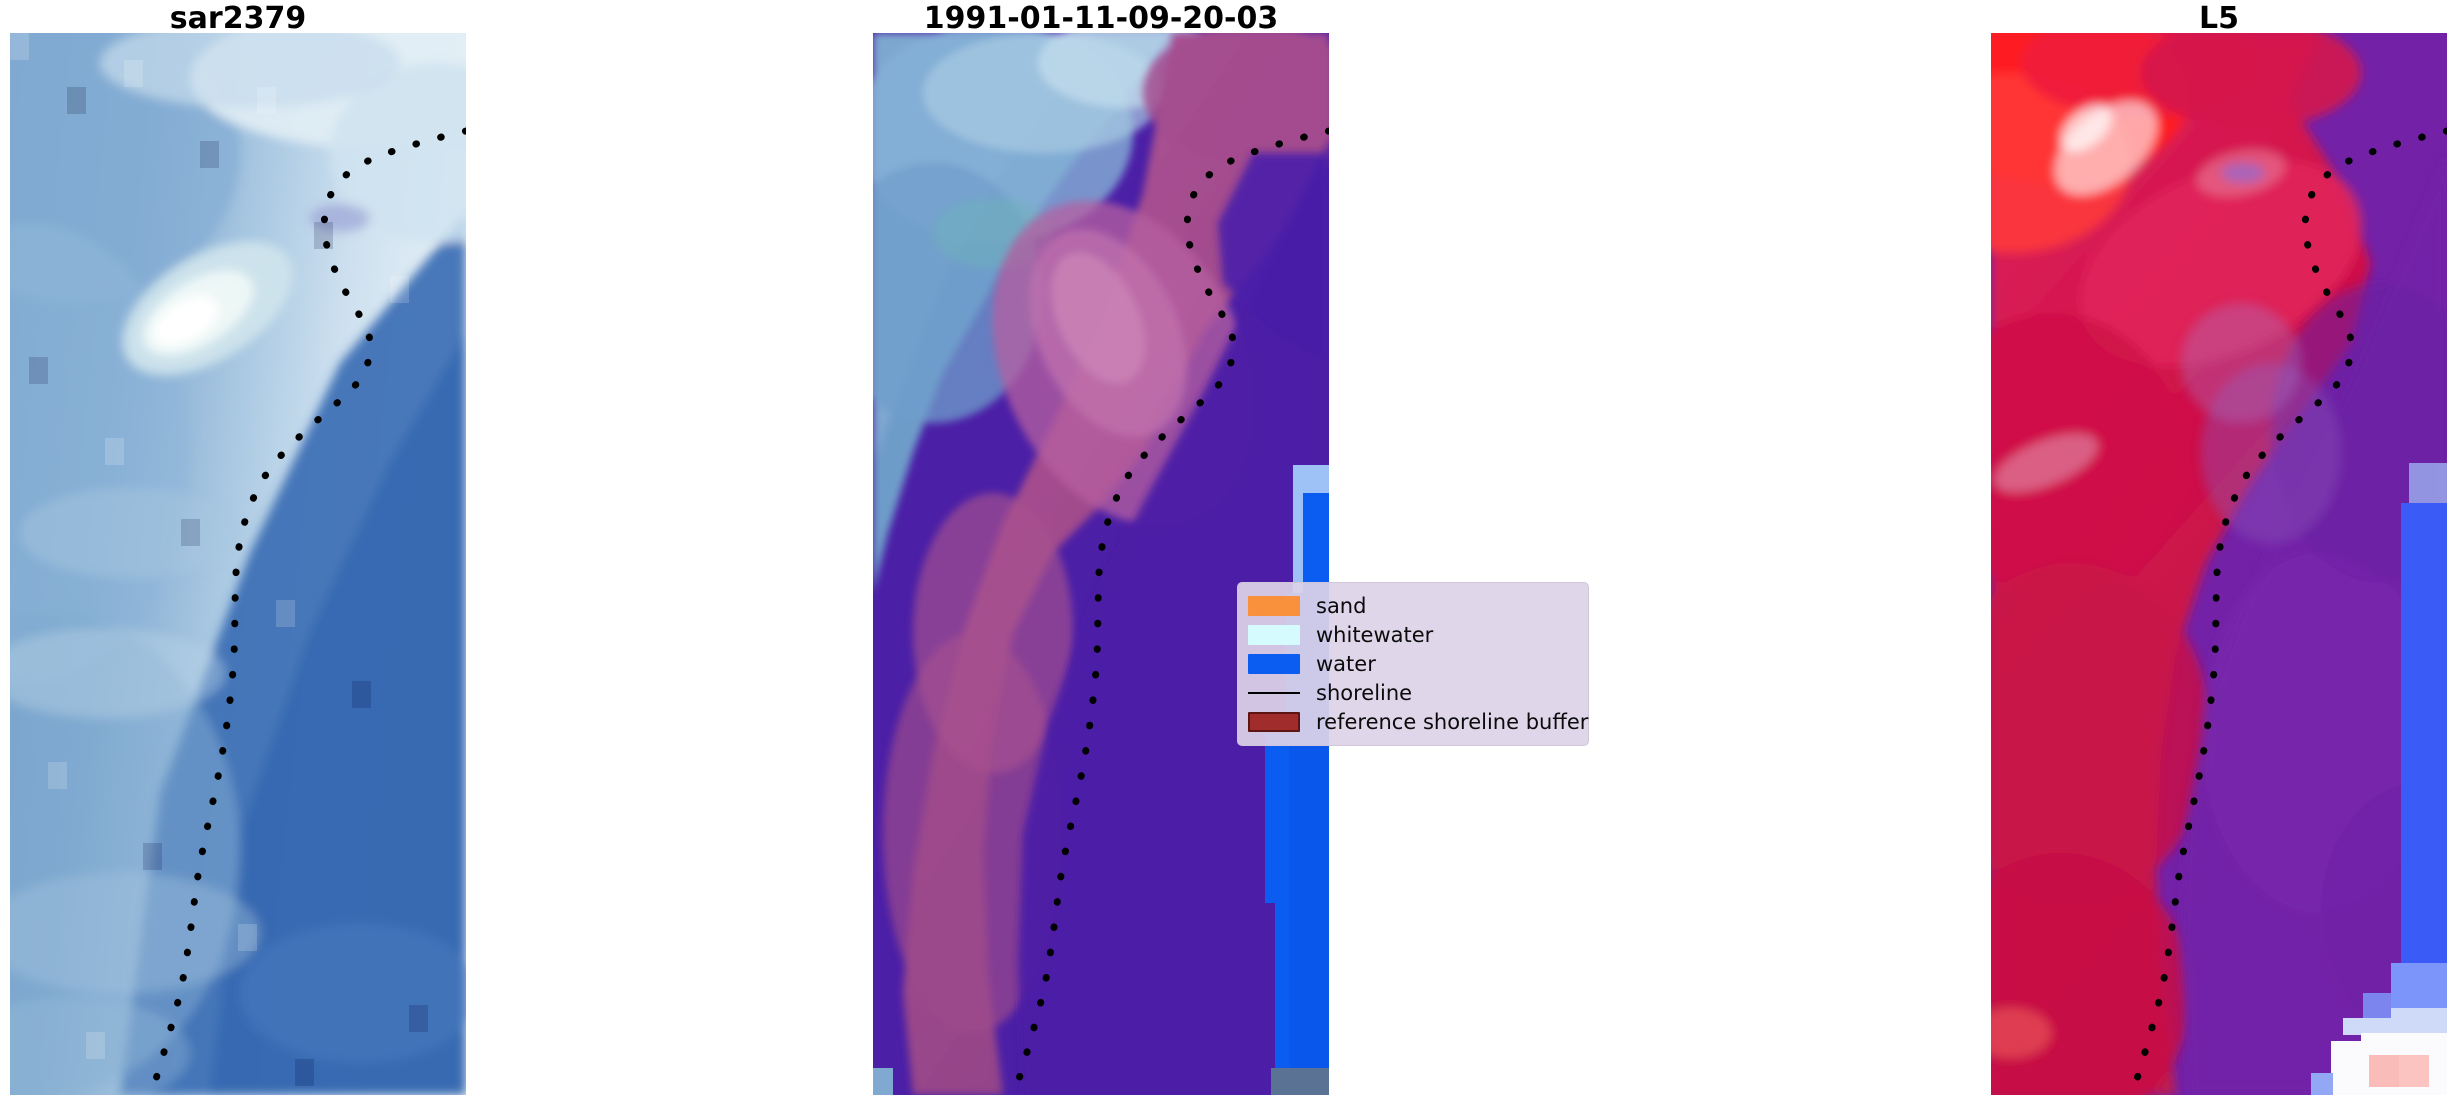 Image resolution: width=2460 pixels, height=1108 pixels. Describe the element at coordinates (1274, 693) in the screenshot. I see `shoreline-line-icon` at that location.